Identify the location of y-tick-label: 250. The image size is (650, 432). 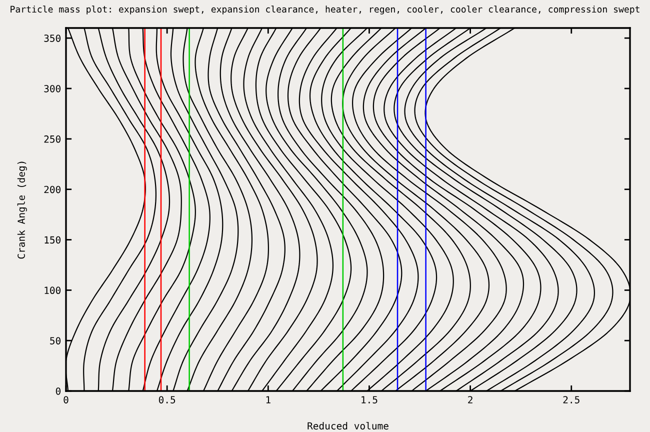
(52, 139).